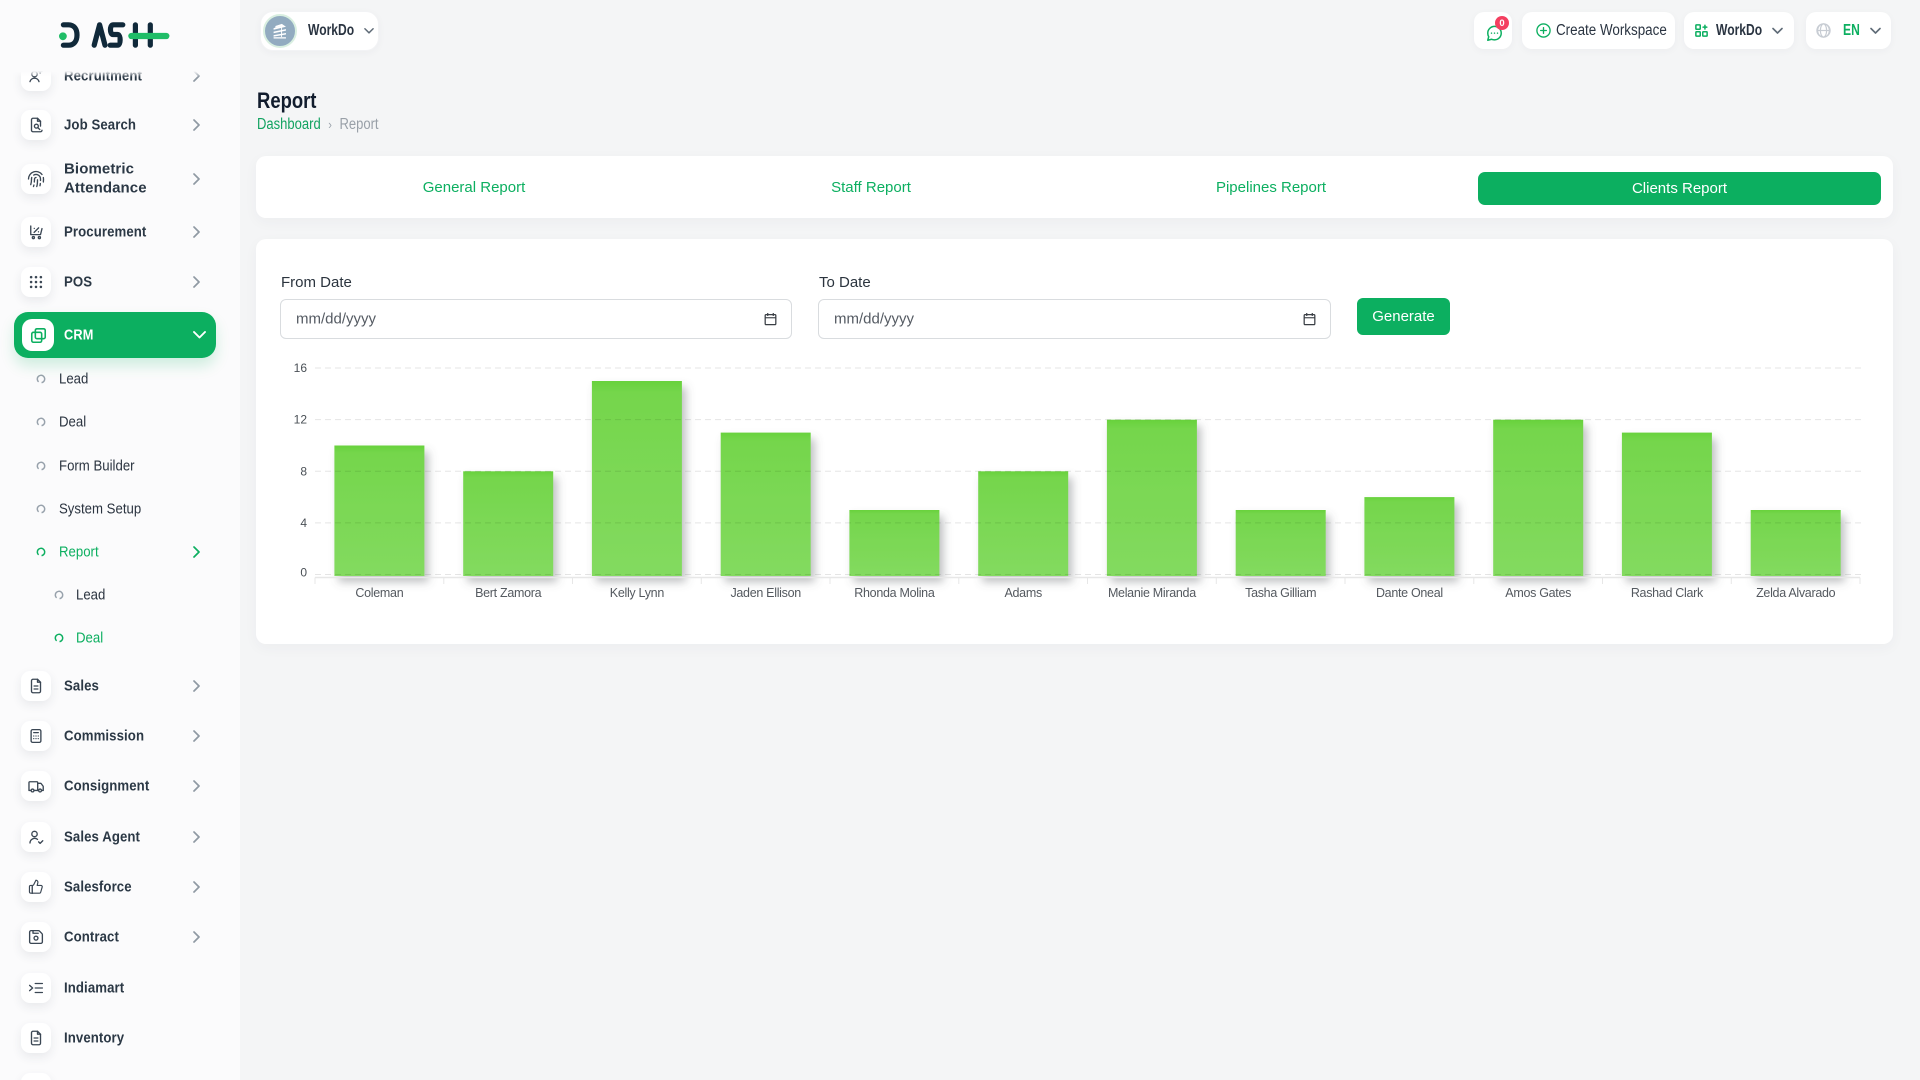  What do you see at coordinates (303, 523) in the screenshot?
I see `svg-text: 4` at bounding box center [303, 523].